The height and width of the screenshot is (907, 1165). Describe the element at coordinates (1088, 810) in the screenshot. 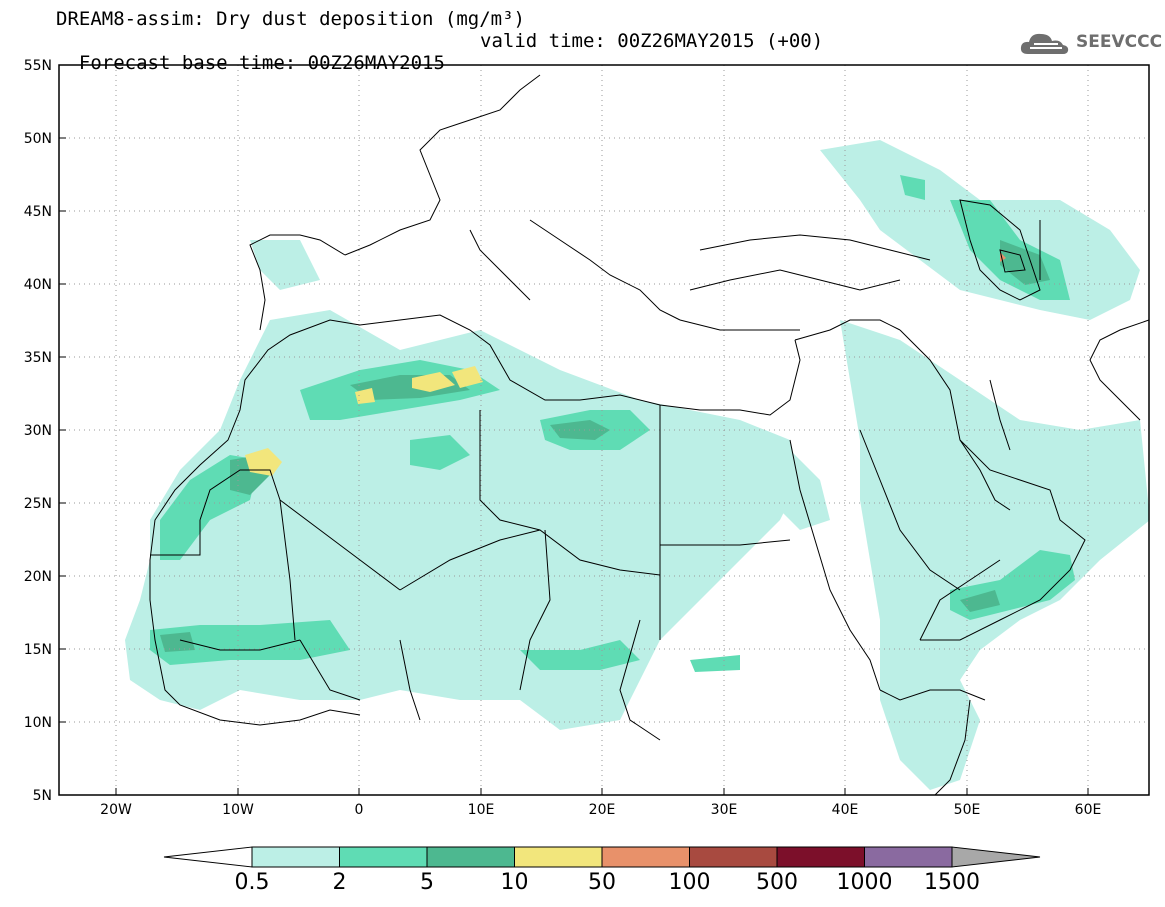

I see `lon-label-60e: 60E` at that location.